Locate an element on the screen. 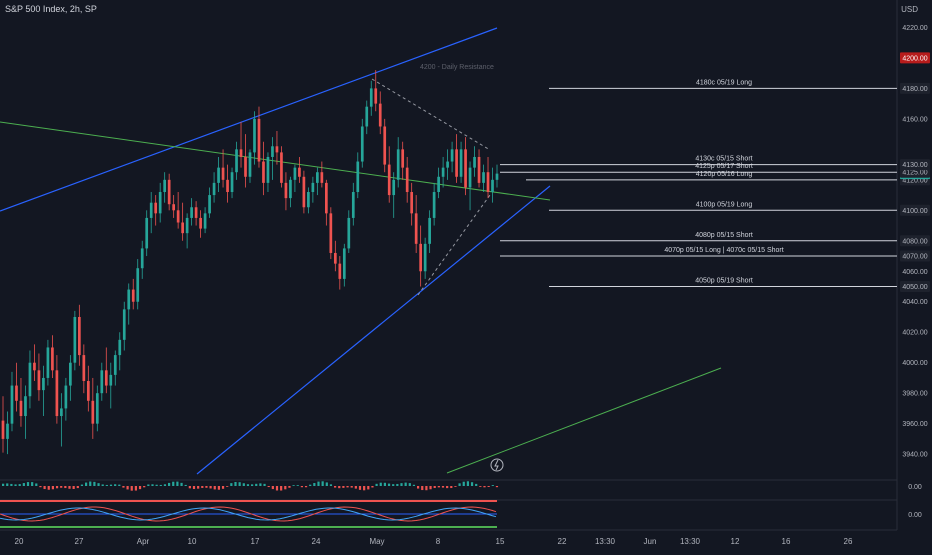  x-tick-label-11: 13:30 is located at coordinates (605, 541).